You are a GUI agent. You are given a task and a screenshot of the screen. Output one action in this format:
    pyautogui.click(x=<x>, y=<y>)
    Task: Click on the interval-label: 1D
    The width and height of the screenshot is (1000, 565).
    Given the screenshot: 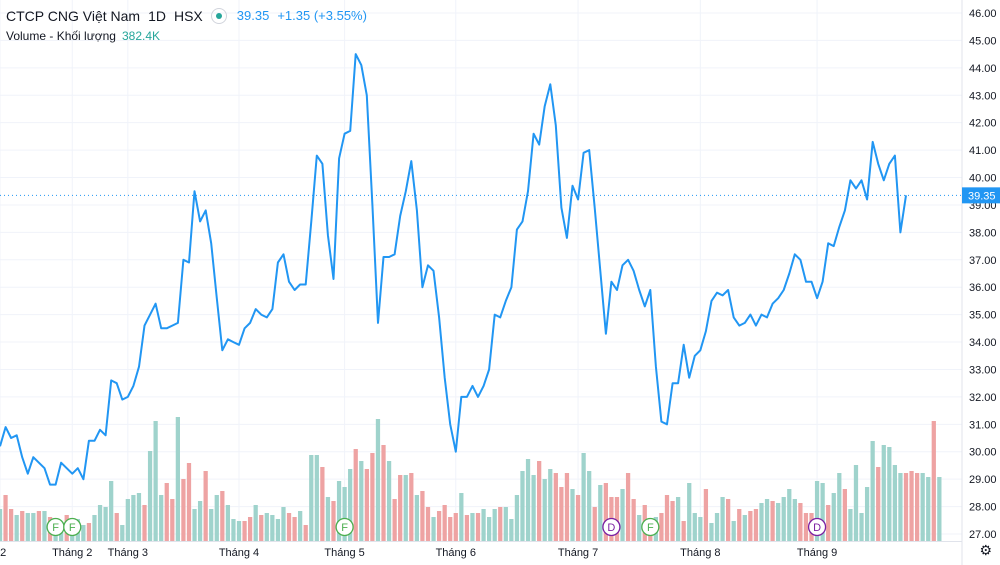 What is the action you would take?
    pyautogui.click(x=157, y=16)
    